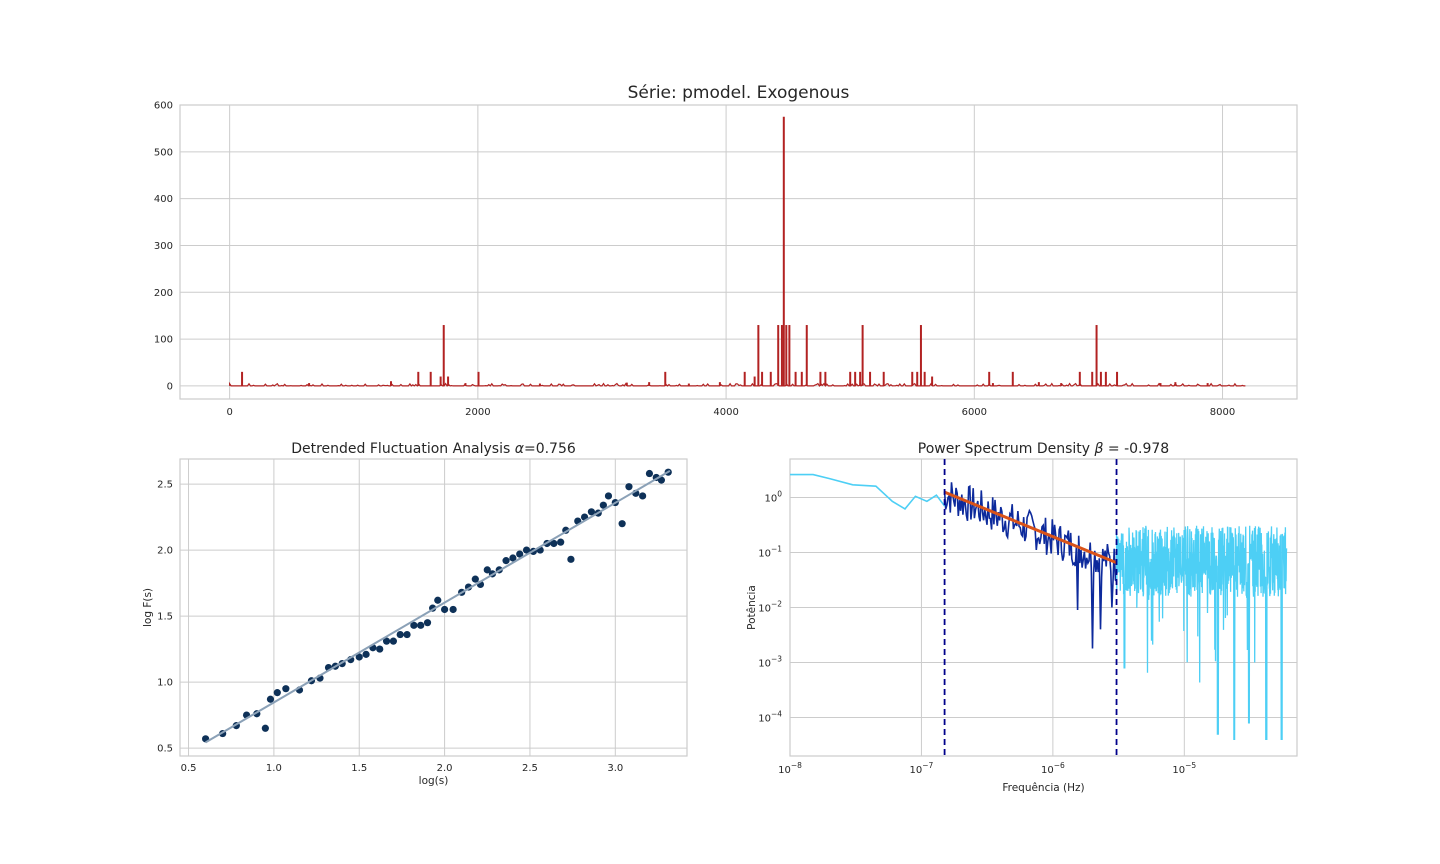  What do you see at coordinates (739, 93) in the screenshot?
I see `chart-title: Série: pmodel. Exogenous` at bounding box center [739, 93].